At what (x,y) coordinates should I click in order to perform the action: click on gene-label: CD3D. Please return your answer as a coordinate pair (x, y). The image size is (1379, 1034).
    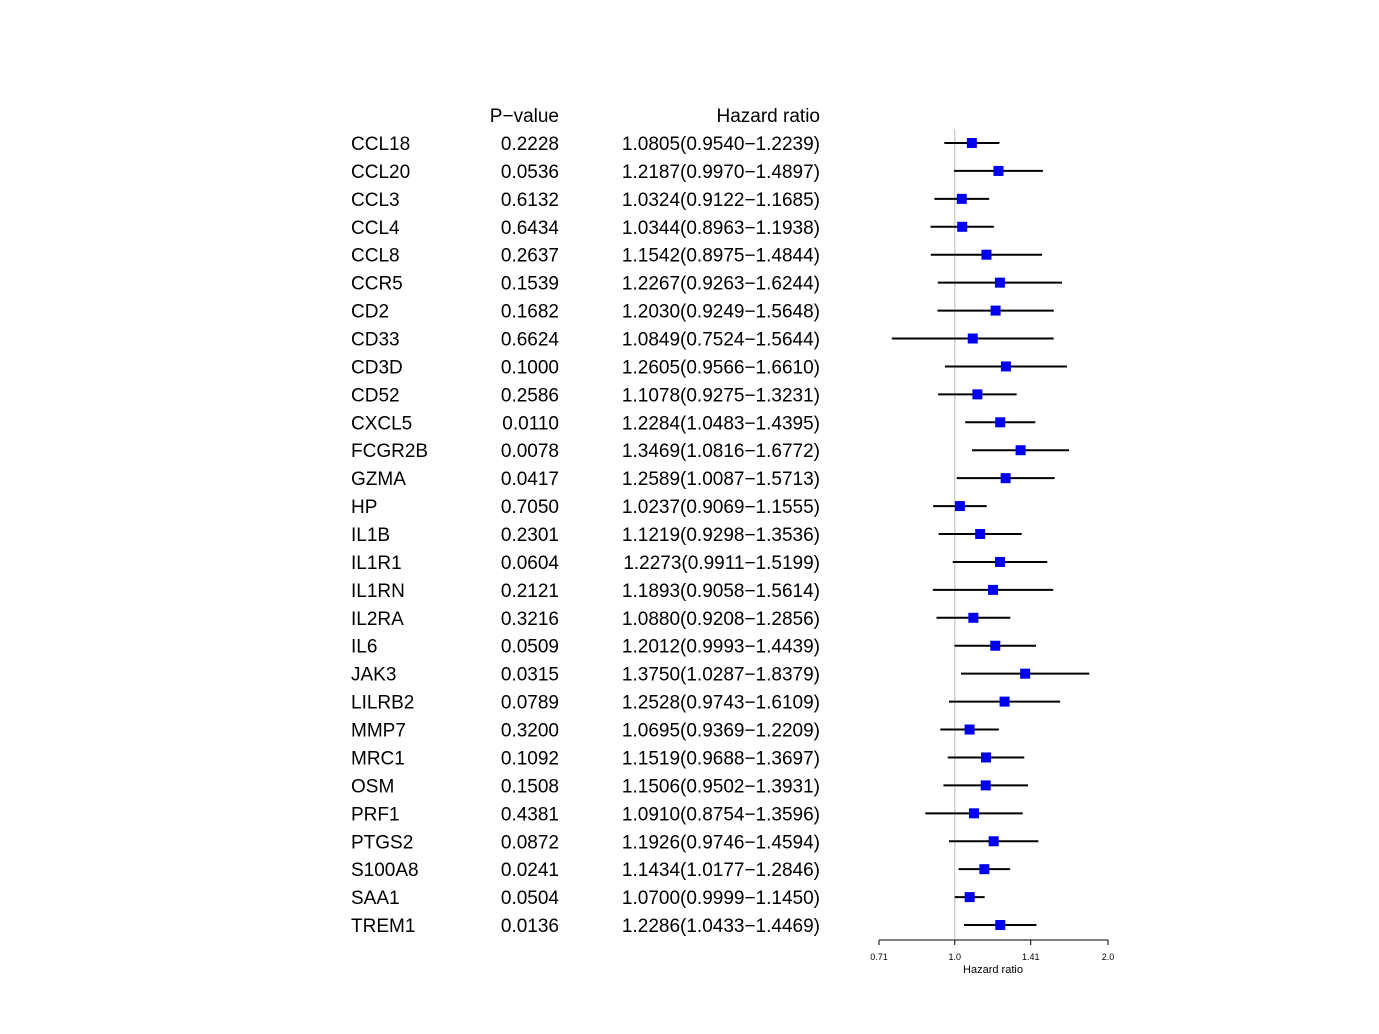
    Looking at the image, I should click on (377, 367).